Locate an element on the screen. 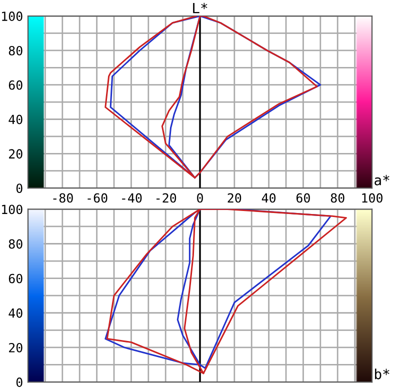 The image size is (400, 391). x-tick-label: 0 is located at coordinates (200, 198).